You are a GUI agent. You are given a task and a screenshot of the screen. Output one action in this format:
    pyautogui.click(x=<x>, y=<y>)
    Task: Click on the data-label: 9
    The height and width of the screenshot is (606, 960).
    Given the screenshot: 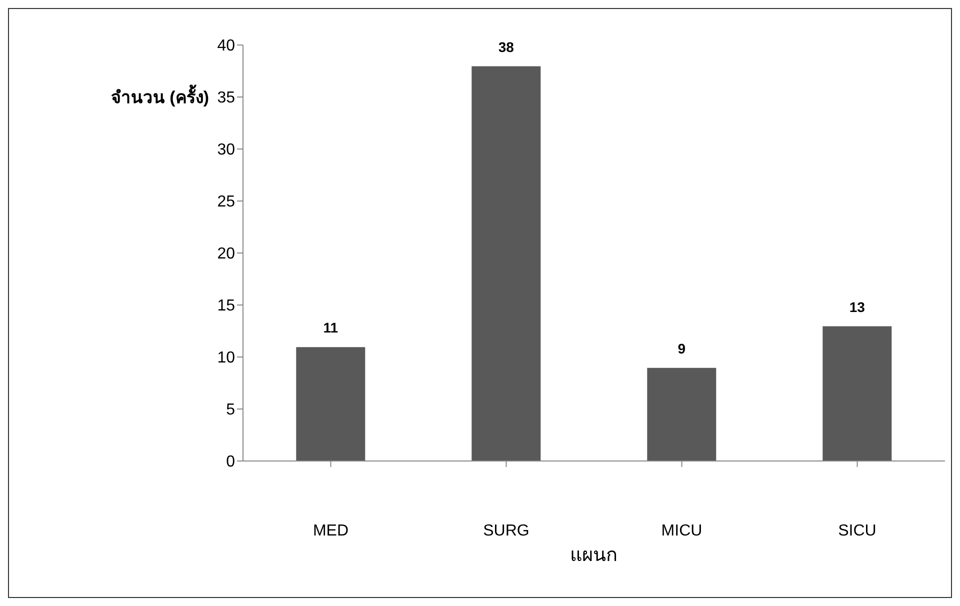 What is the action you would take?
    pyautogui.click(x=682, y=348)
    